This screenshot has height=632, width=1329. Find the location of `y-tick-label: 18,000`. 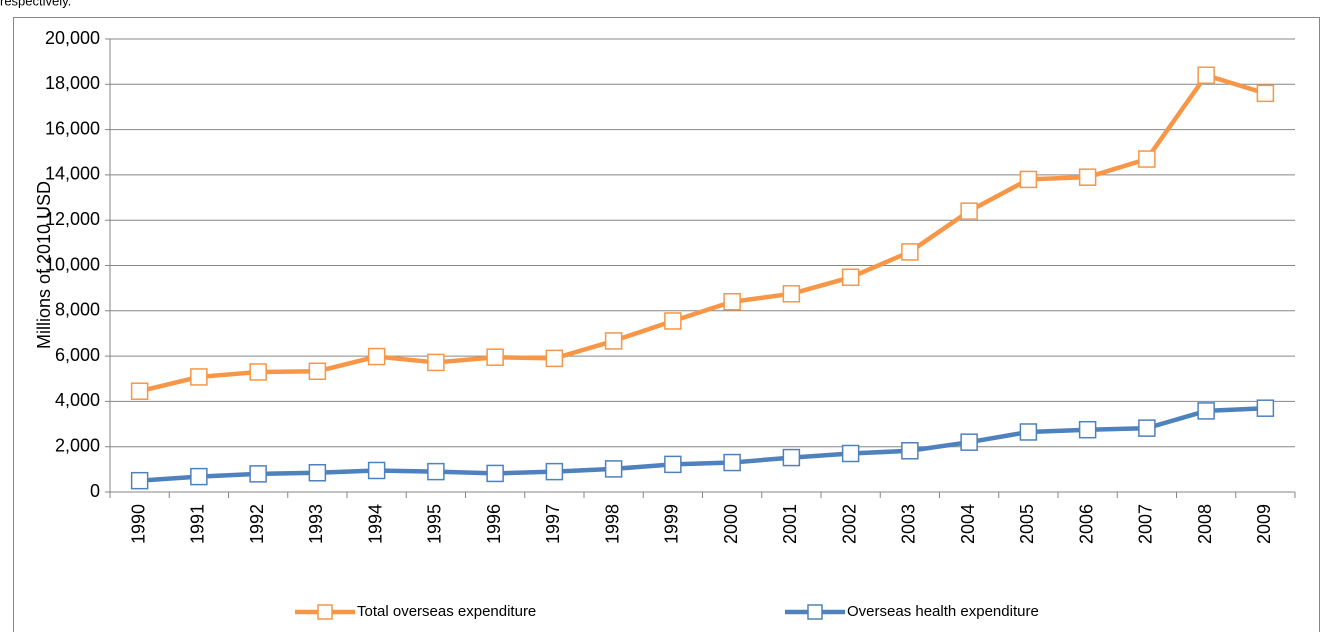

y-tick-label: 18,000 is located at coordinates (72, 83).